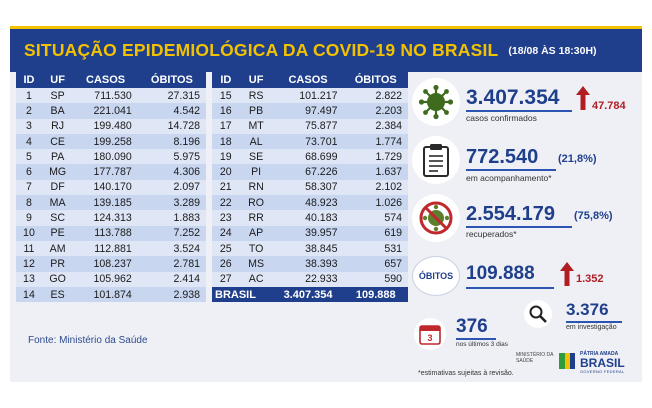  I want to click on cell-deaths: 4.542, so click(171, 111).